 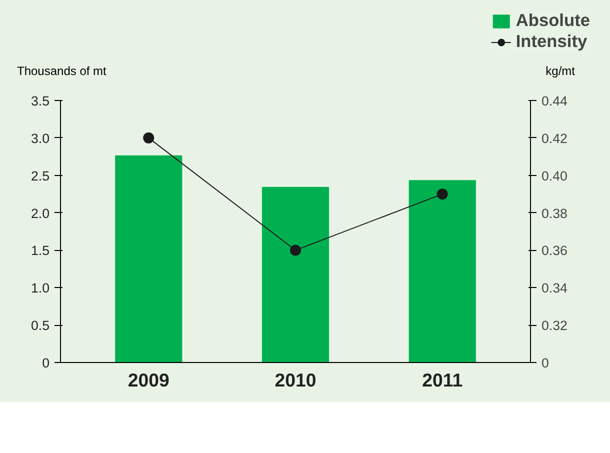 I want to click on y-tick-label: 0.5, so click(x=40, y=326).